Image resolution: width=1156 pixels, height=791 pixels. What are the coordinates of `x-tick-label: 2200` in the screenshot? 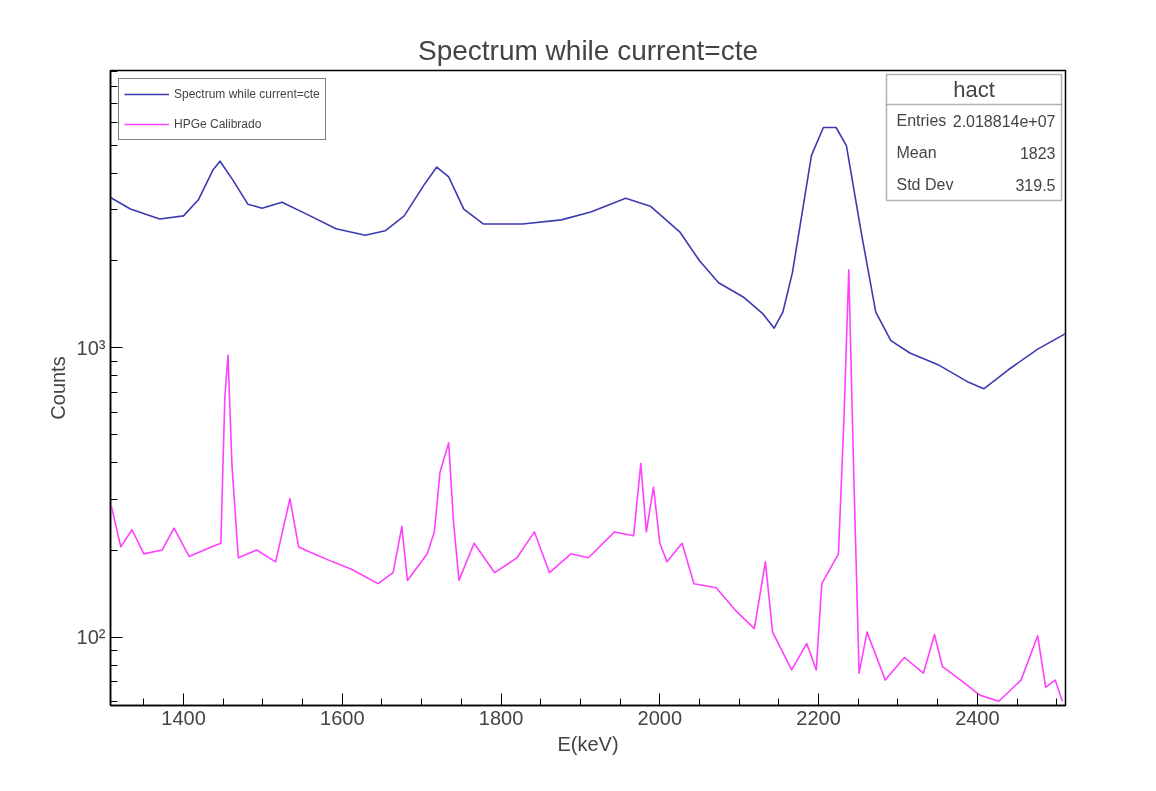 It's located at (818, 717).